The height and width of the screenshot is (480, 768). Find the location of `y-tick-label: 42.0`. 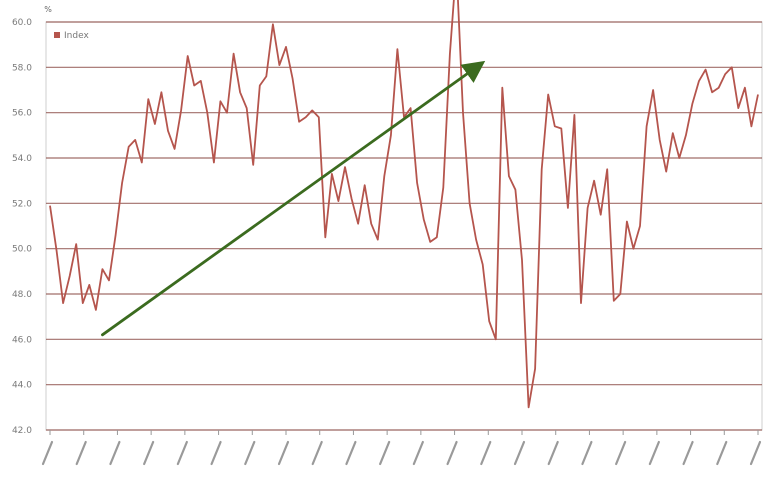

y-tick-label: 42.0 is located at coordinates (22, 431).